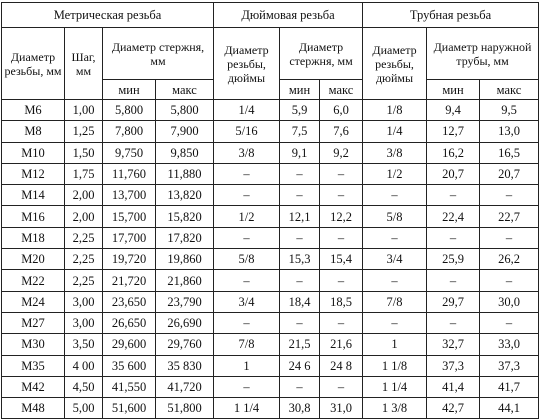 This screenshot has height=420, width=540. Describe the element at coordinates (483, 53) in the screenshot. I see `pipe-outer-diameter-header: Диаметр наружной трубы, мм` at that location.